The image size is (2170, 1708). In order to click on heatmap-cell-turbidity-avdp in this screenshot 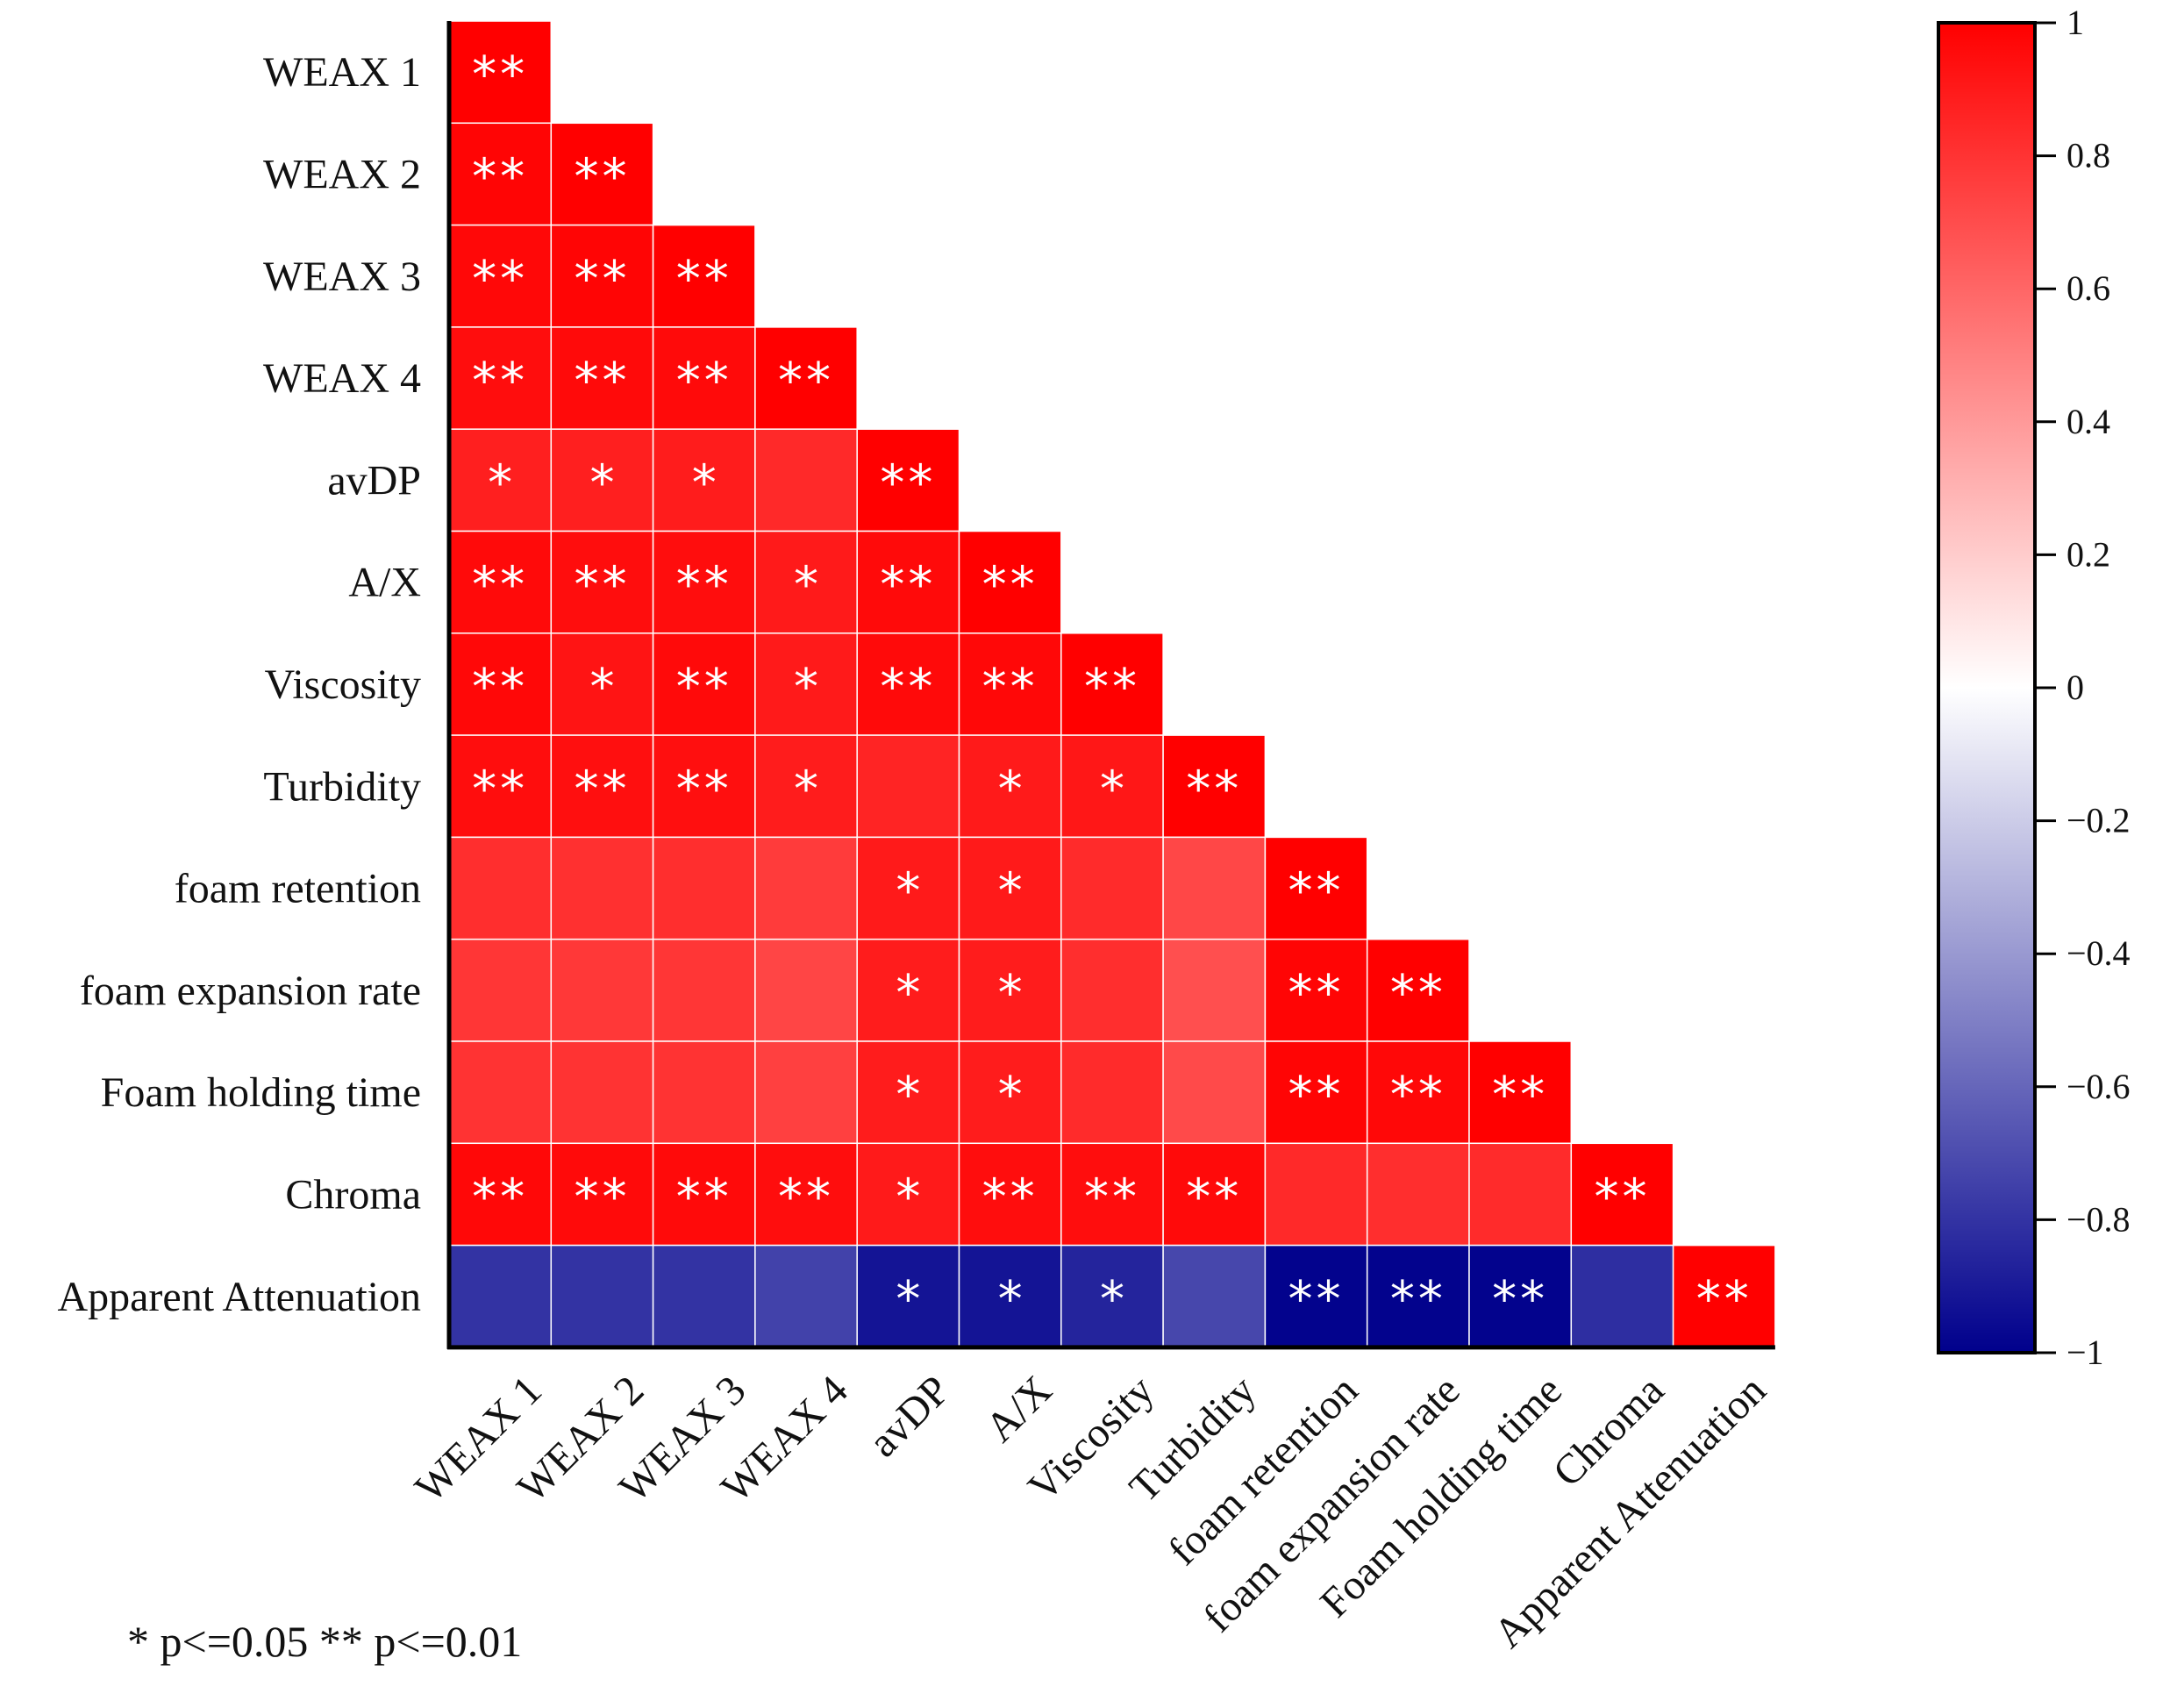, I will do `click(908, 786)`.